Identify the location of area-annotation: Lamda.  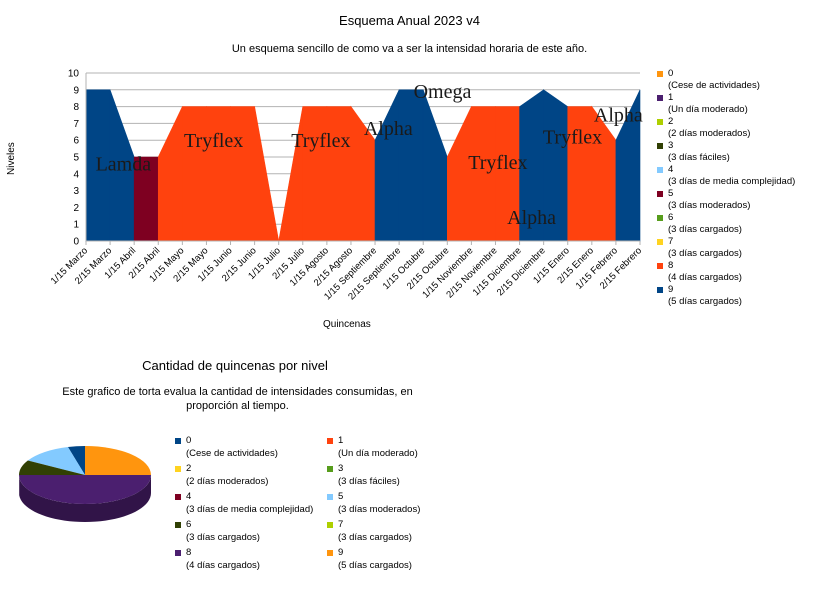
(124, 164).